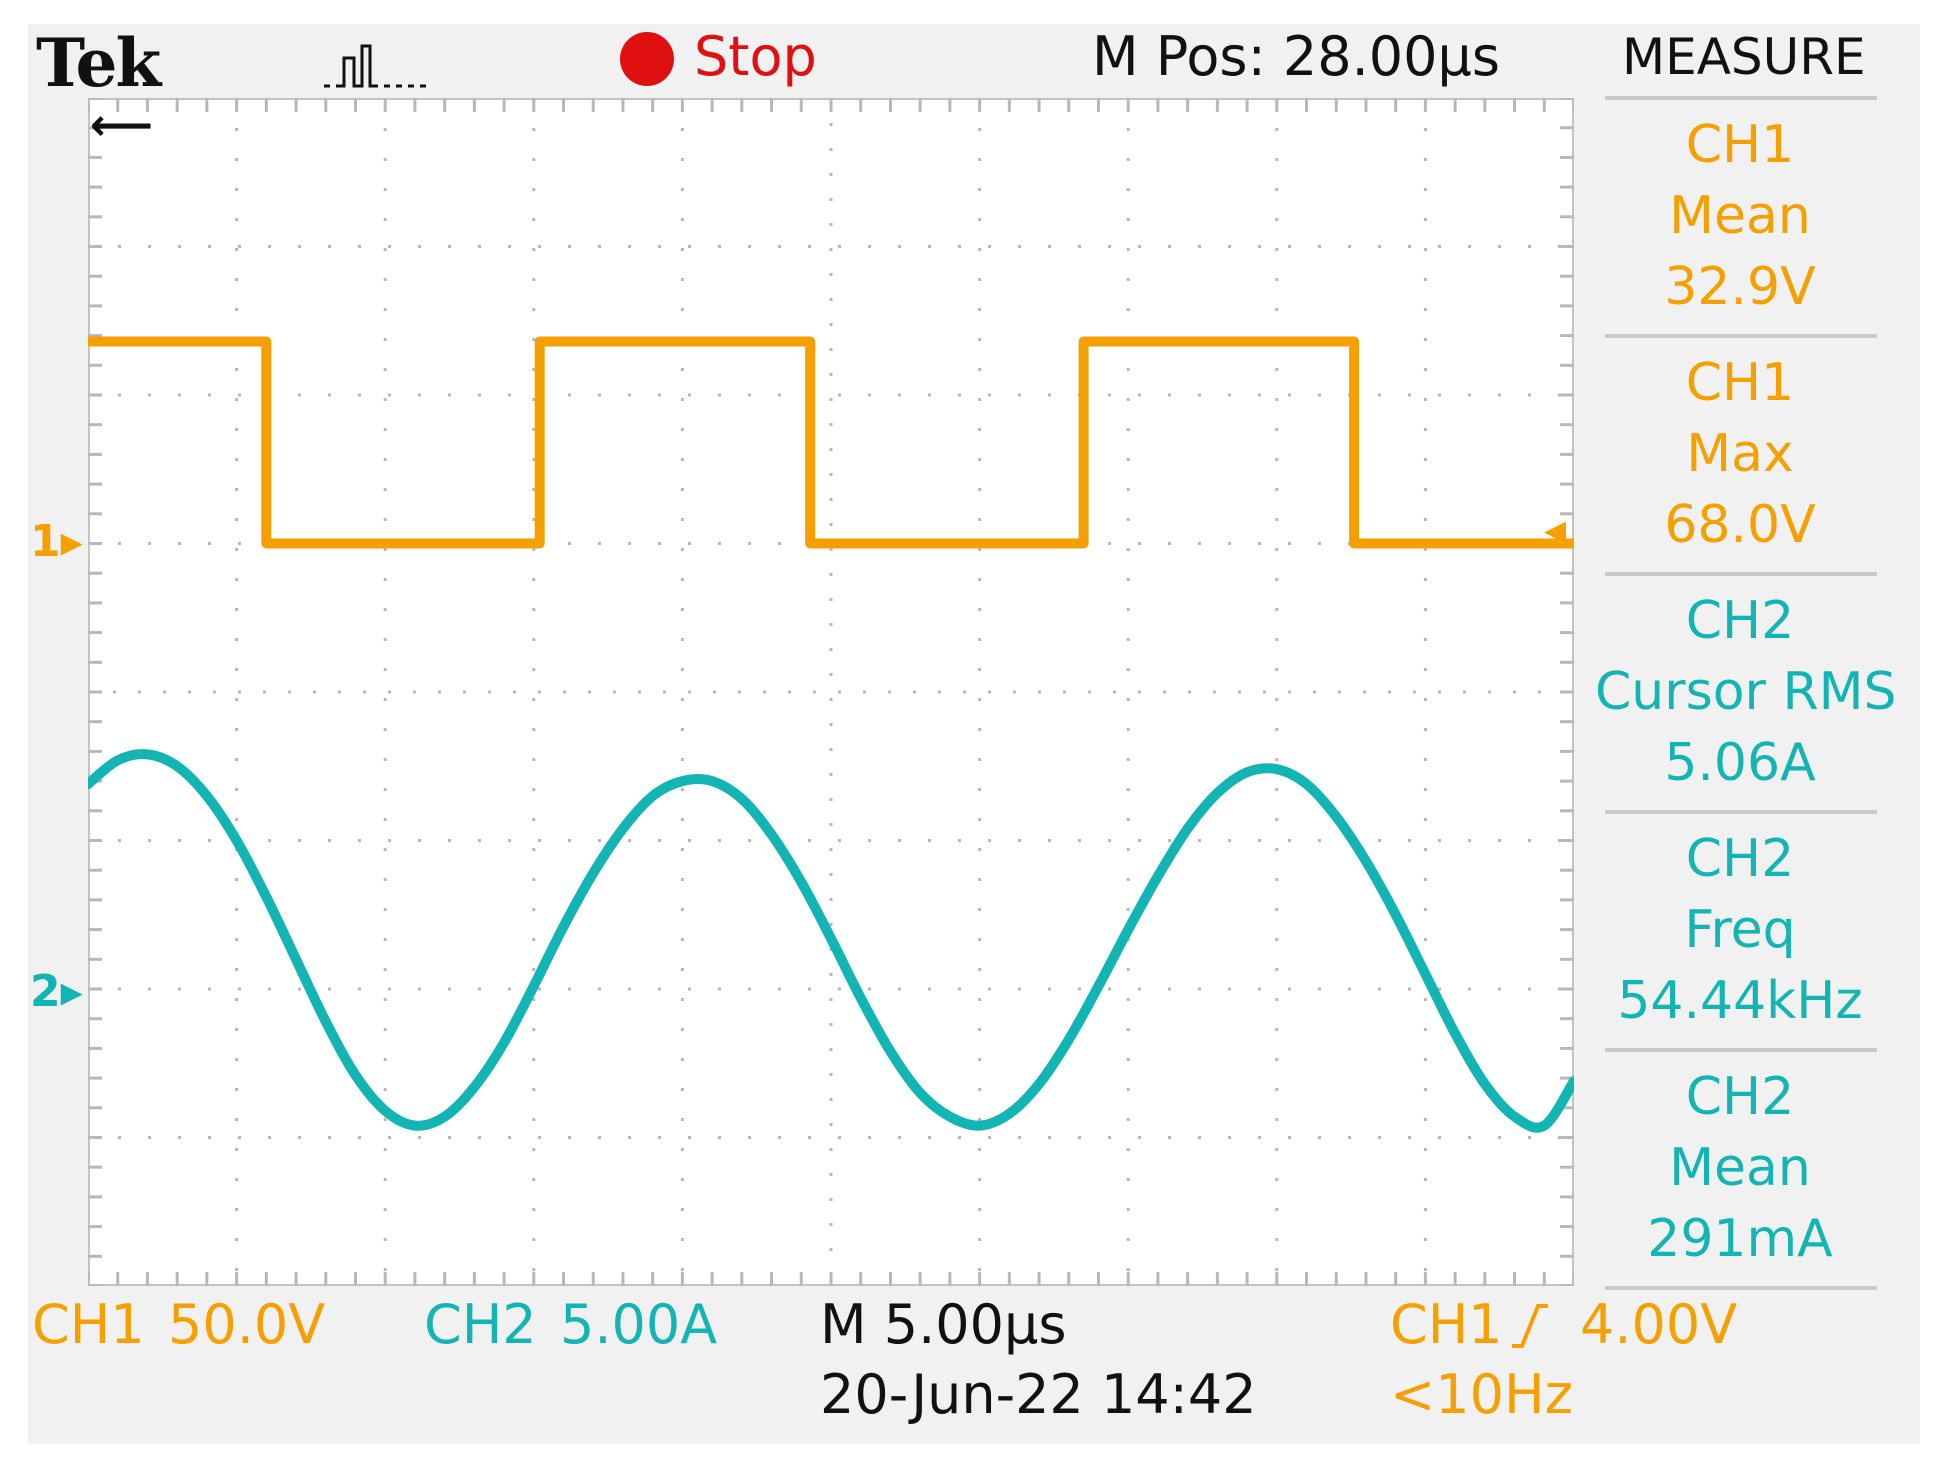  I want to click on ch2-scale: 5.00A, so click(639, 1324).